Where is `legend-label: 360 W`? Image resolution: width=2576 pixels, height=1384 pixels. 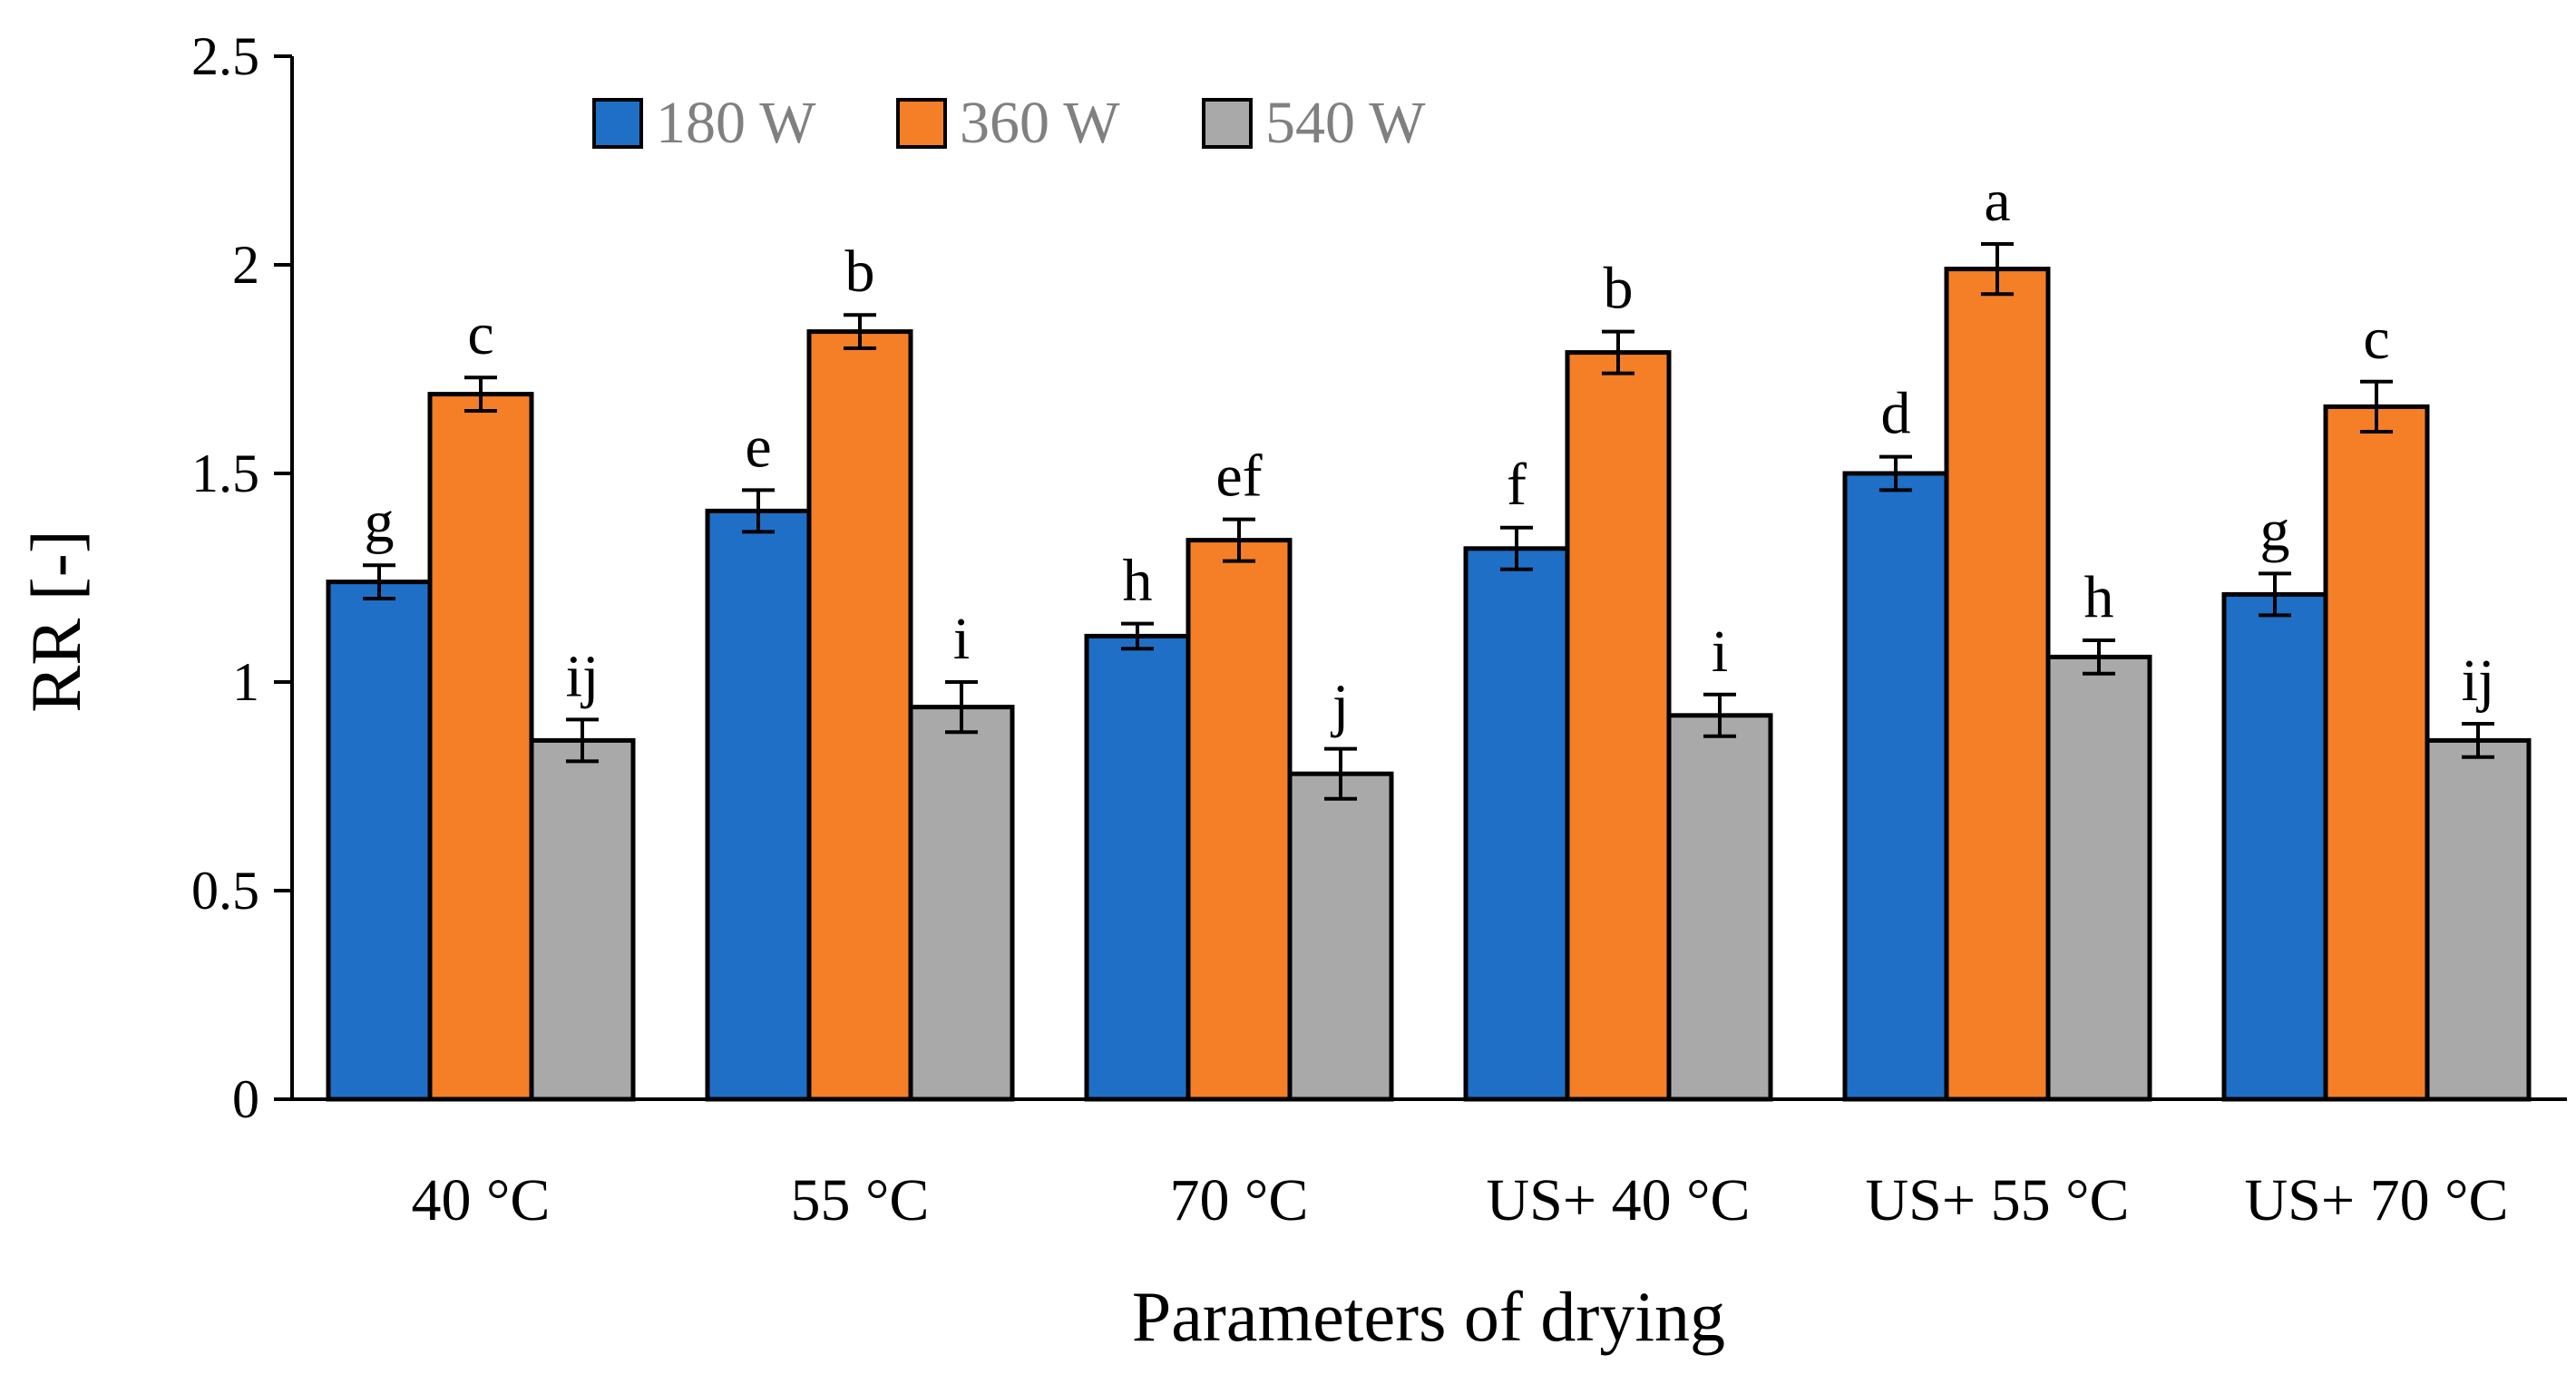
legend-label: 360 W is located at coordinates (1040, 123).